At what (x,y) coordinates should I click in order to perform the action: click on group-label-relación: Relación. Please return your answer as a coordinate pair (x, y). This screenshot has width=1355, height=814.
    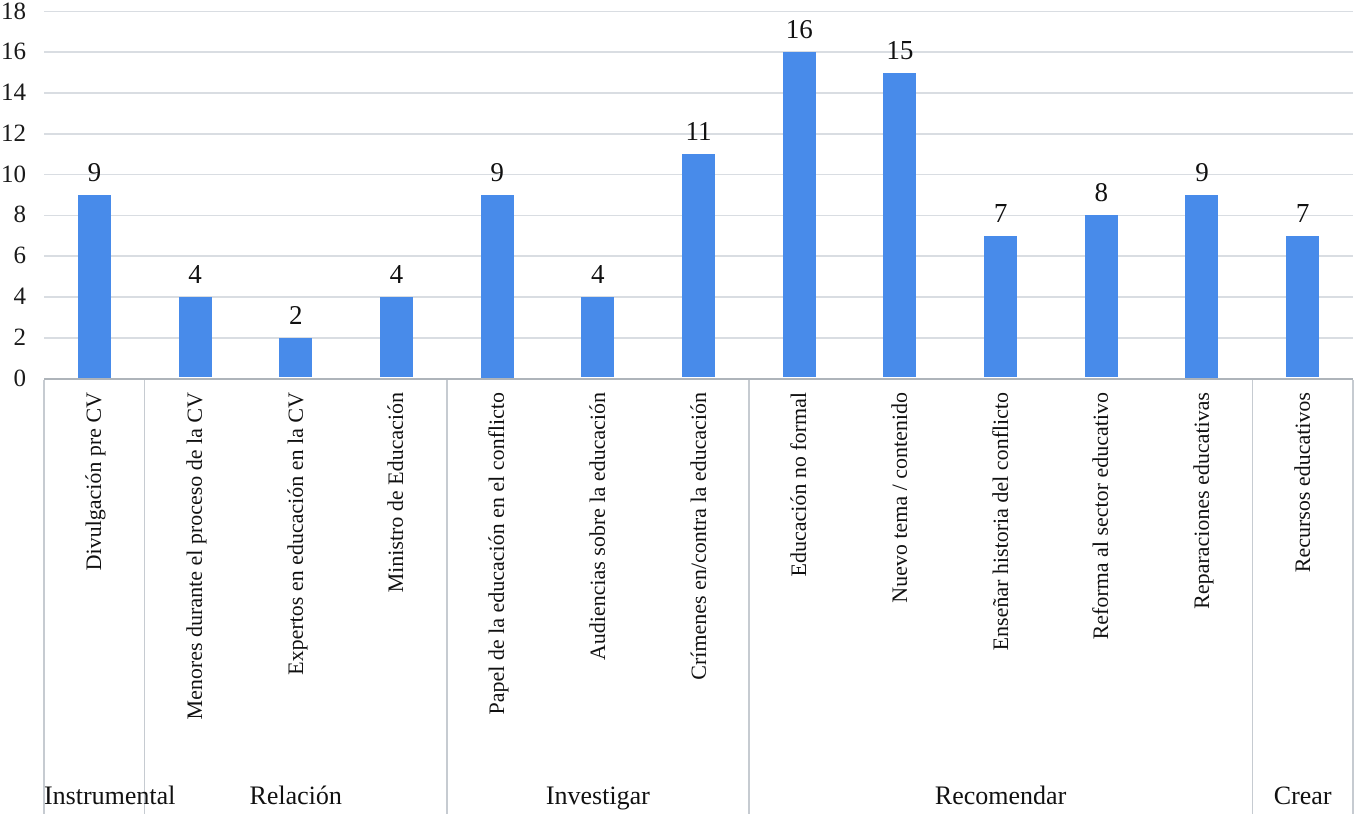
    Looking at the image, I should click on (295, 795).